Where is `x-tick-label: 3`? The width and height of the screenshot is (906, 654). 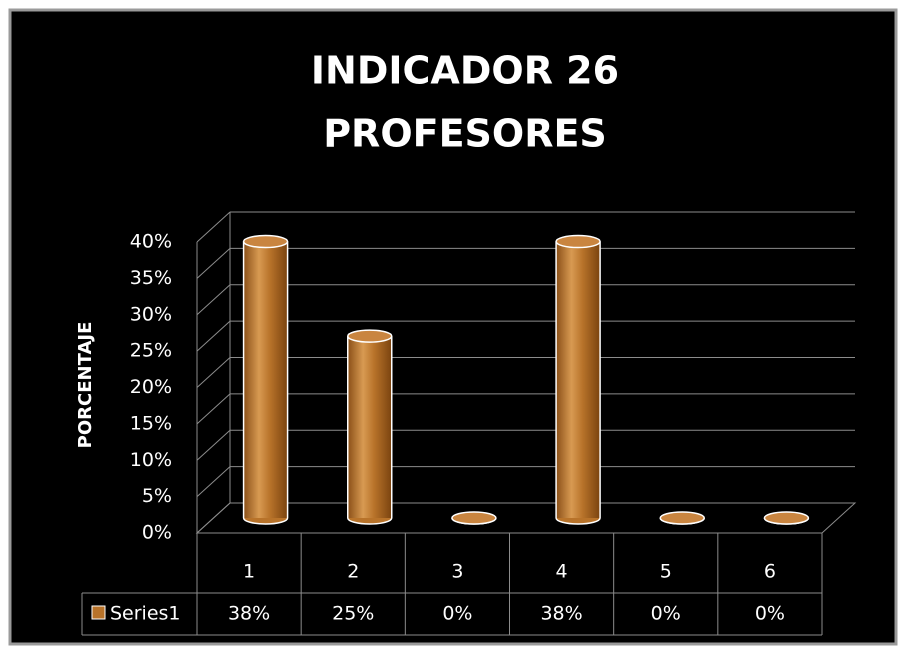 x-tick-label: 3 is located at coordinates (457, 572).